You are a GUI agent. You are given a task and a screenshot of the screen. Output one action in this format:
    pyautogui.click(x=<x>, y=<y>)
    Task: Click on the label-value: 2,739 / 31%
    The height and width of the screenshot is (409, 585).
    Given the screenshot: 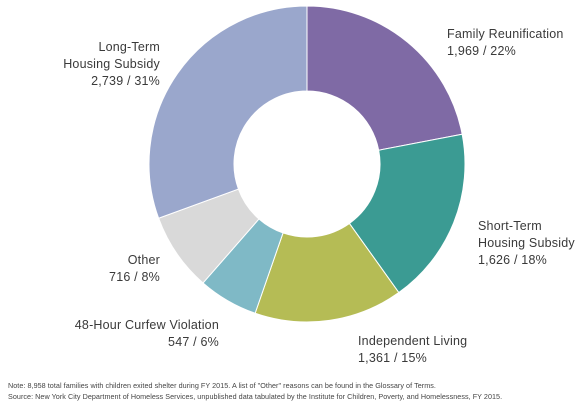 What is the action you would take?
    pyautogui.click(x=125, y=81)
    